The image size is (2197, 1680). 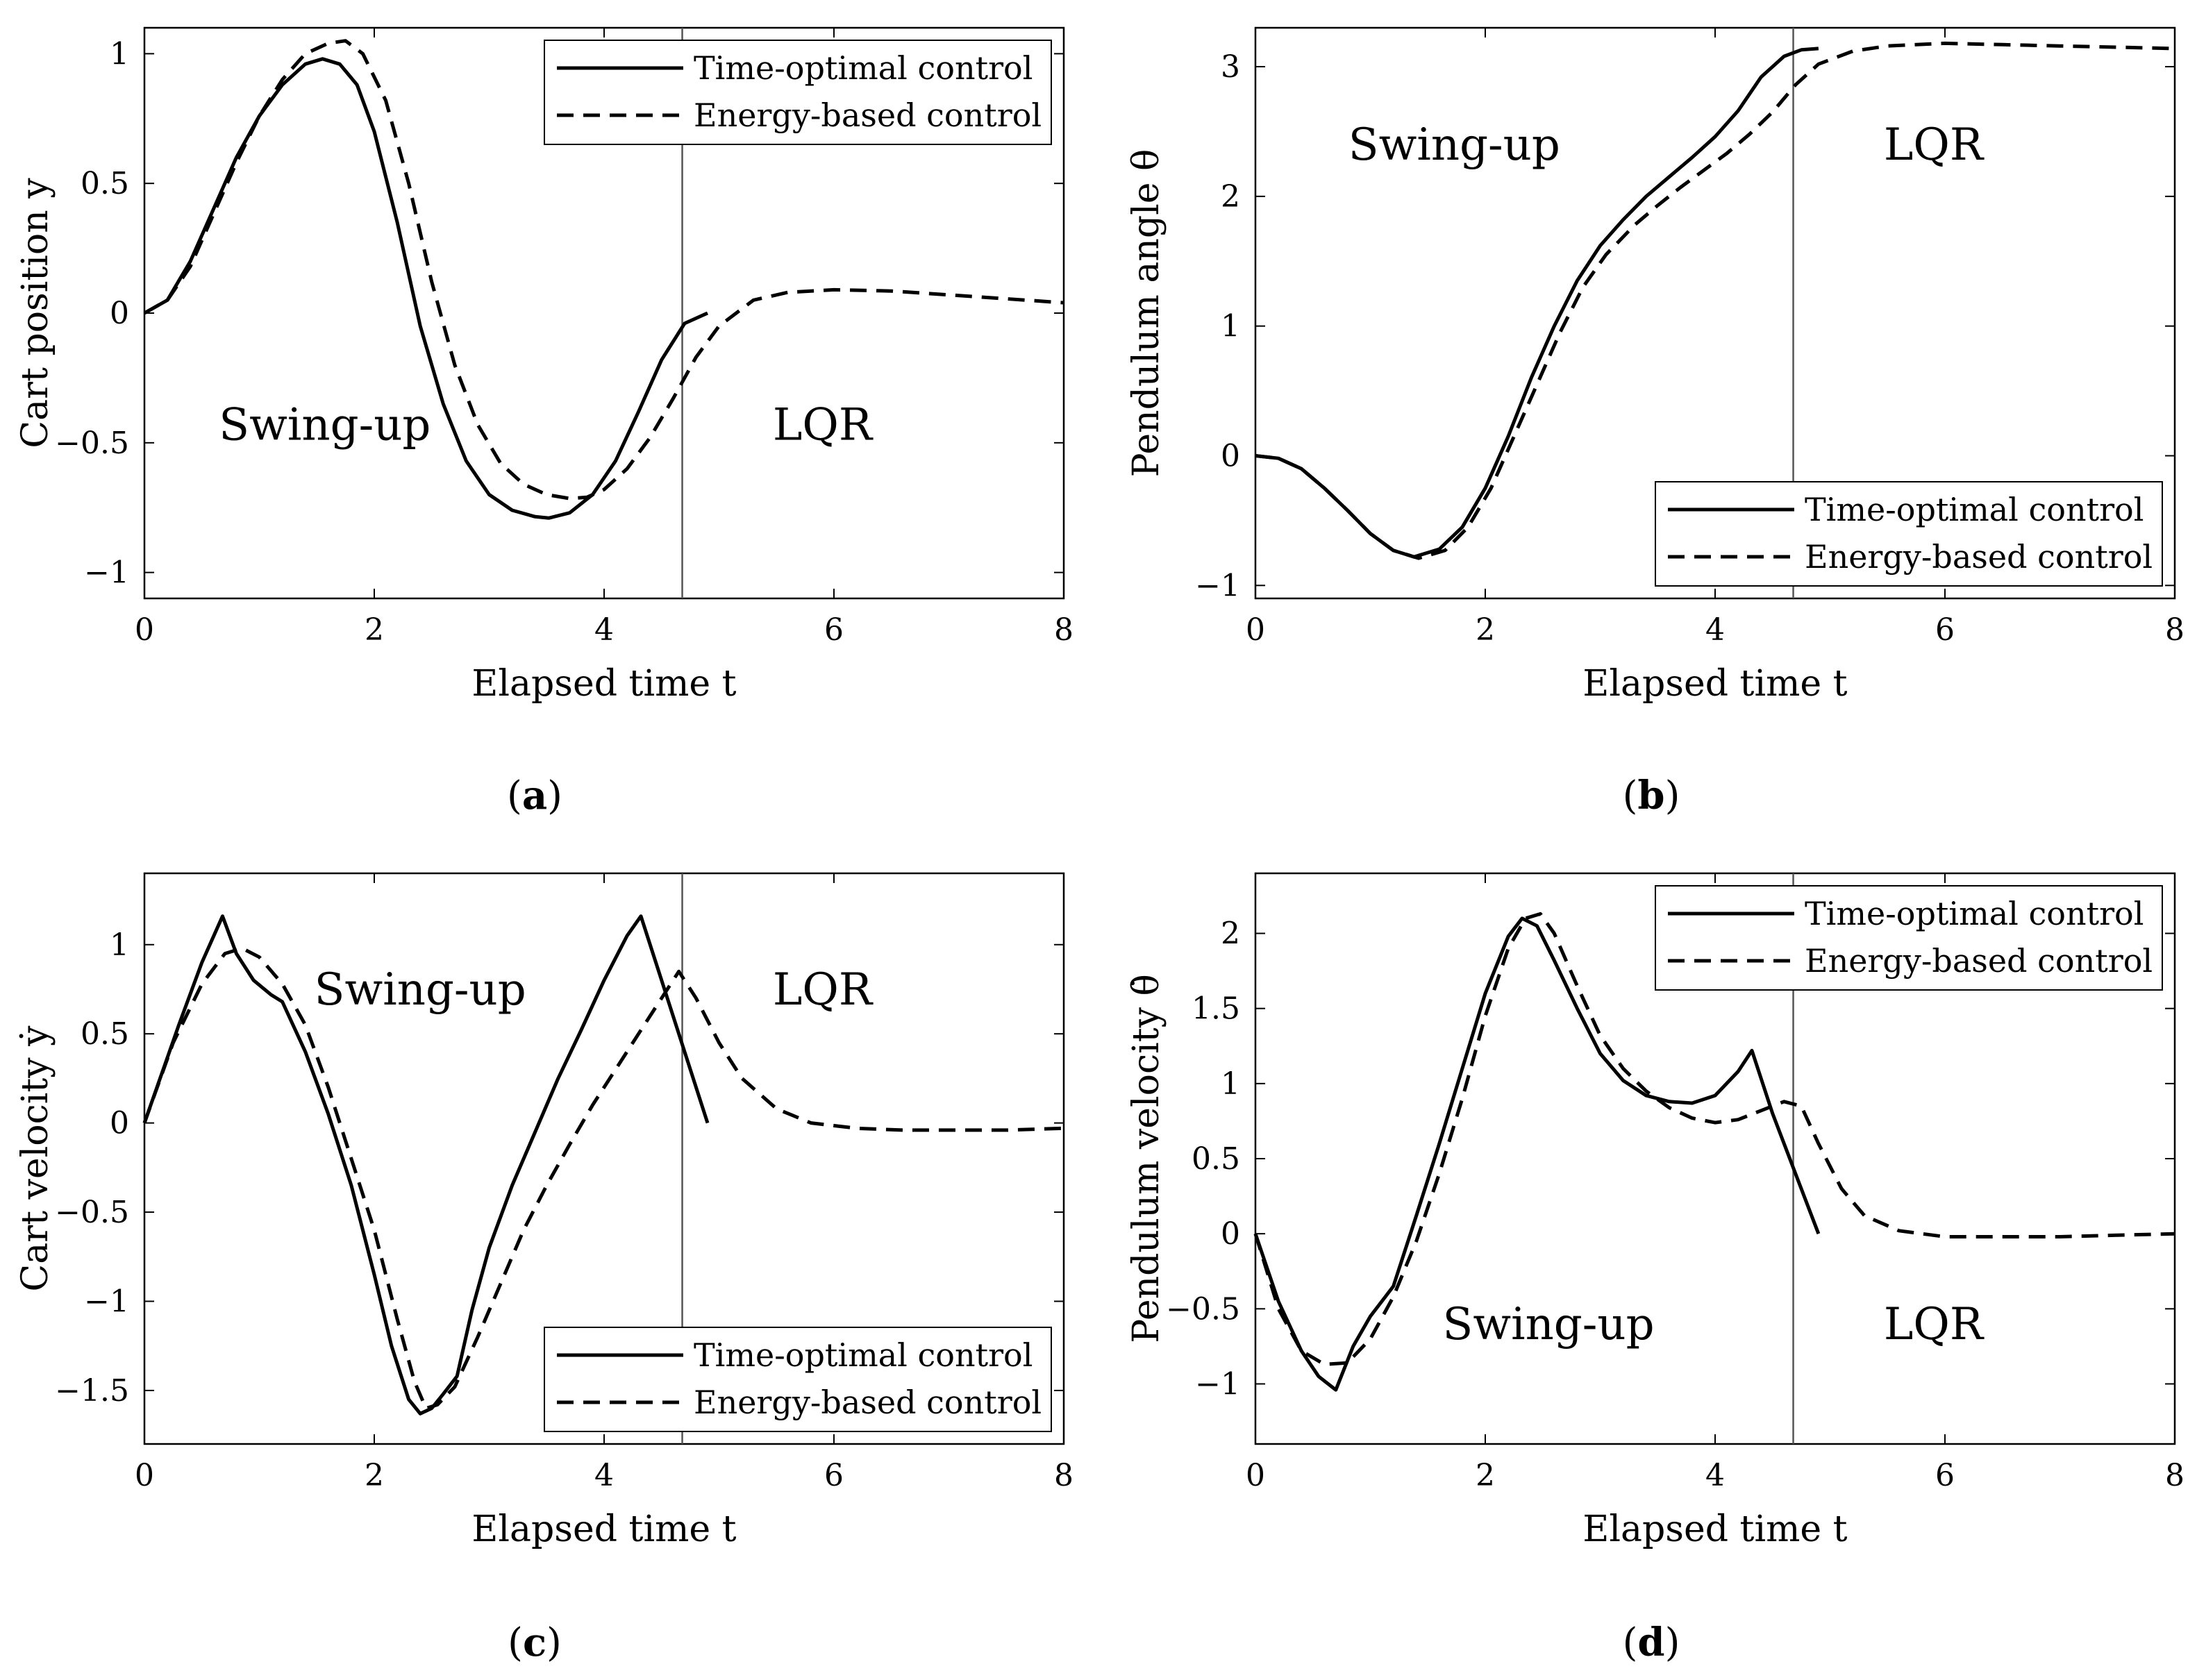 I want to click on panel-caption: (d), so click(x=1652, y=1642).